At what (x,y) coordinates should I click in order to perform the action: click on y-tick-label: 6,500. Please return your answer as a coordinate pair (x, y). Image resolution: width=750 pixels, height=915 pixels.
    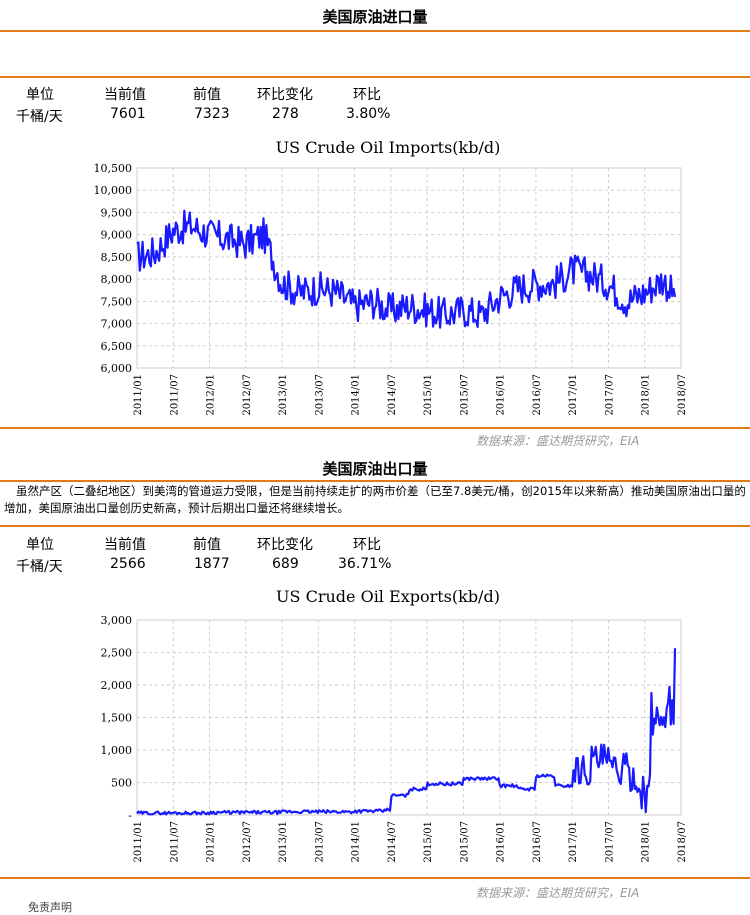
    Looking at the image, I should click on (117, 346).